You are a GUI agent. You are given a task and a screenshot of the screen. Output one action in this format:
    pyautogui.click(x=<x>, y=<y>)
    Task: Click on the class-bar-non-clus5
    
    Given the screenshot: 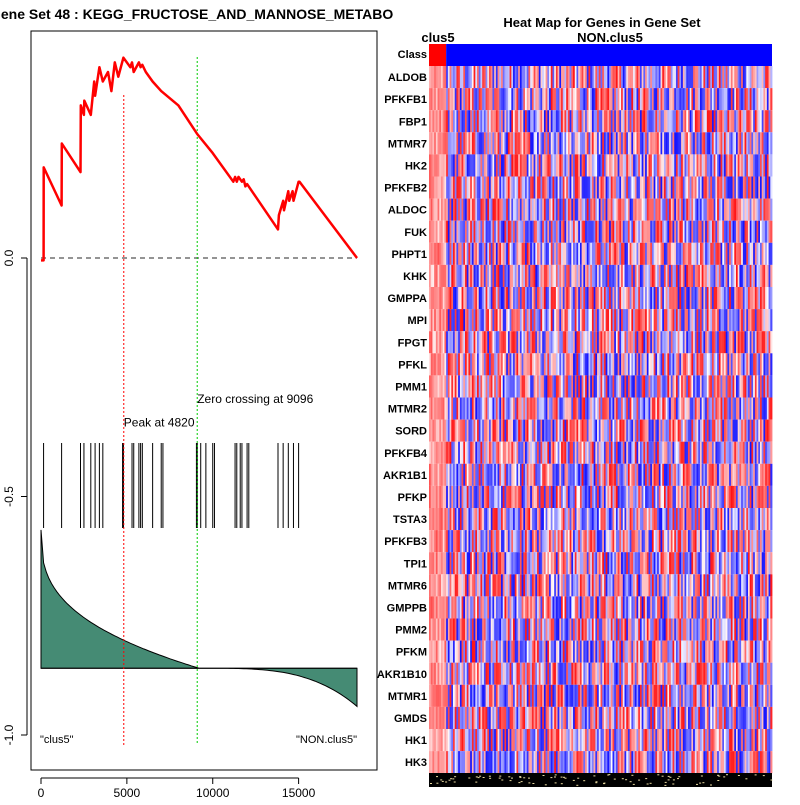 What is the action you would take?
    pyautogui.click(x=609, y=55)
    